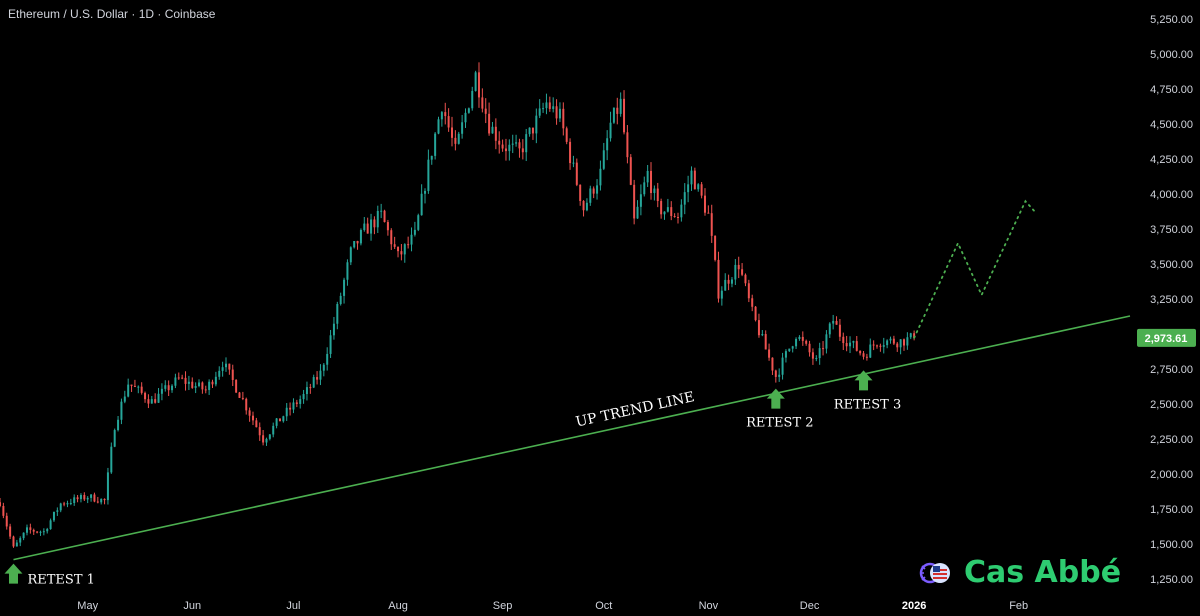 The height and width of the screenshot is (616, 1200). What do you see at coordinates (1171, 580) in the screenshot?
I see `y-tick-label: 1,250.00` at bounding box center [1171, 580].